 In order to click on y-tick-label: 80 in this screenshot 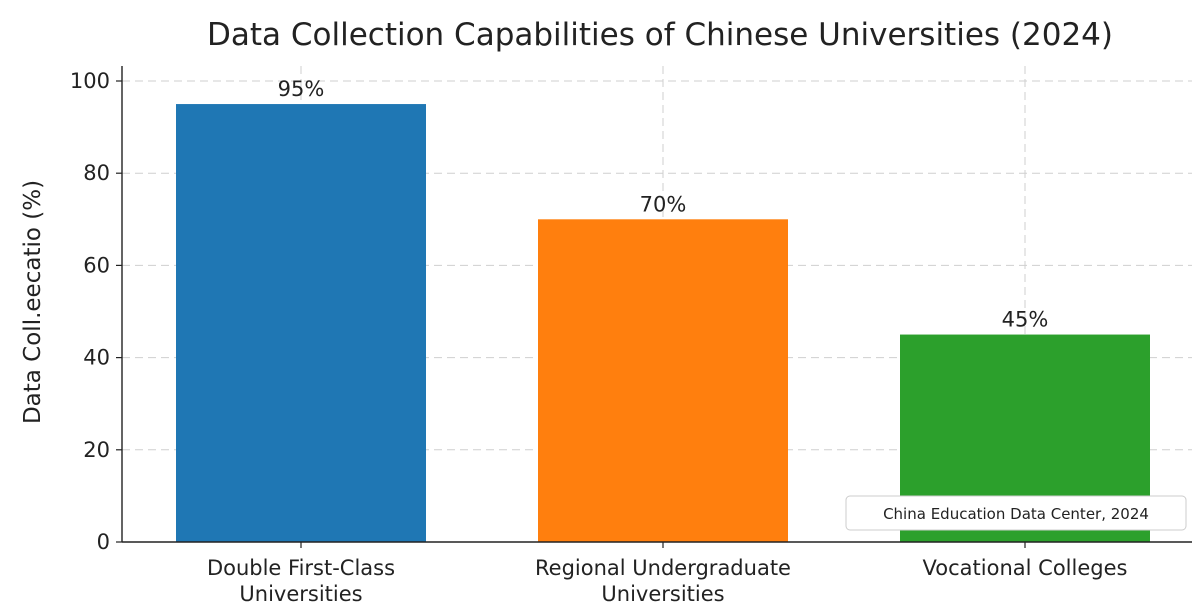, I will do `click(96, 173)`.